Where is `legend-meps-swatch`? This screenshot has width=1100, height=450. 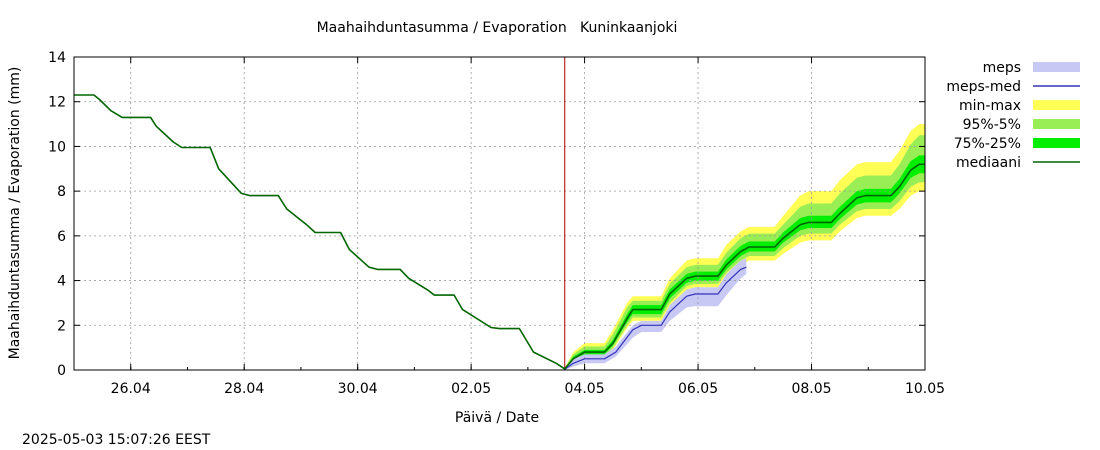 legend-meps-swatch is located at coordinates (1056, 67).